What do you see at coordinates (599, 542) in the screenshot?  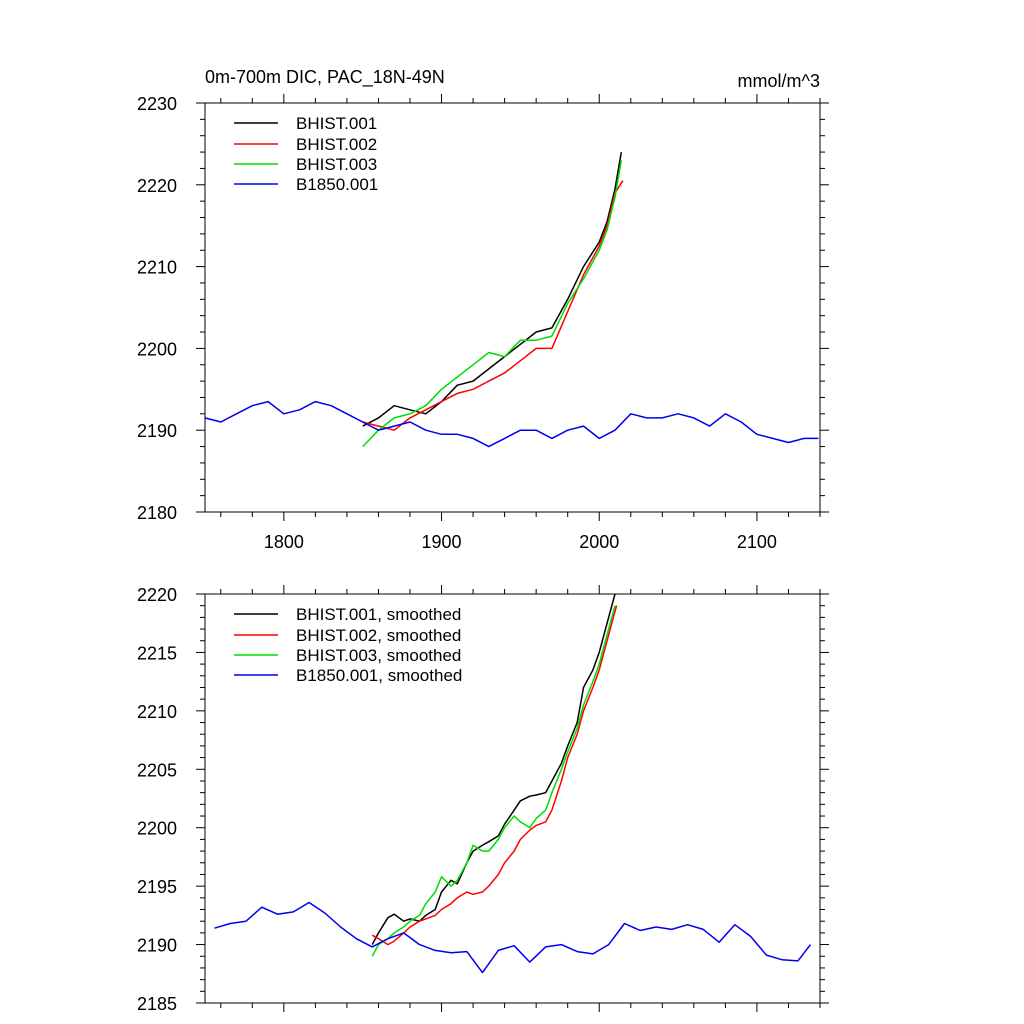 I see `x-tick-label: 2000` at bounding box center [599, 542].